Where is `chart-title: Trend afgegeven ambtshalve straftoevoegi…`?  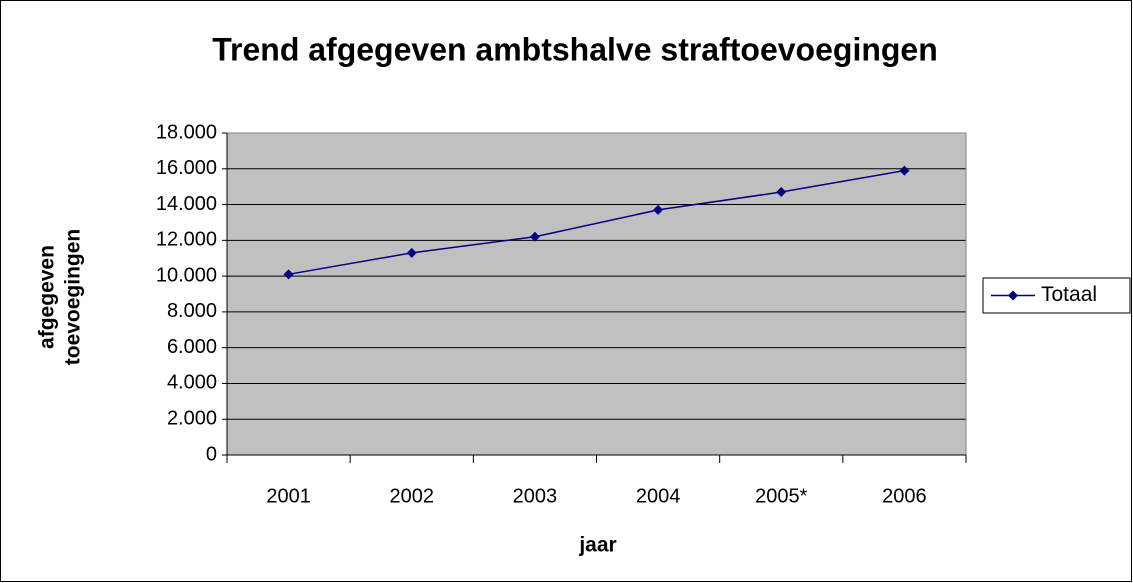
chart-title: Trend afgegeven ambtshalve straftoevoegi… is located at coordinates (575, 49).